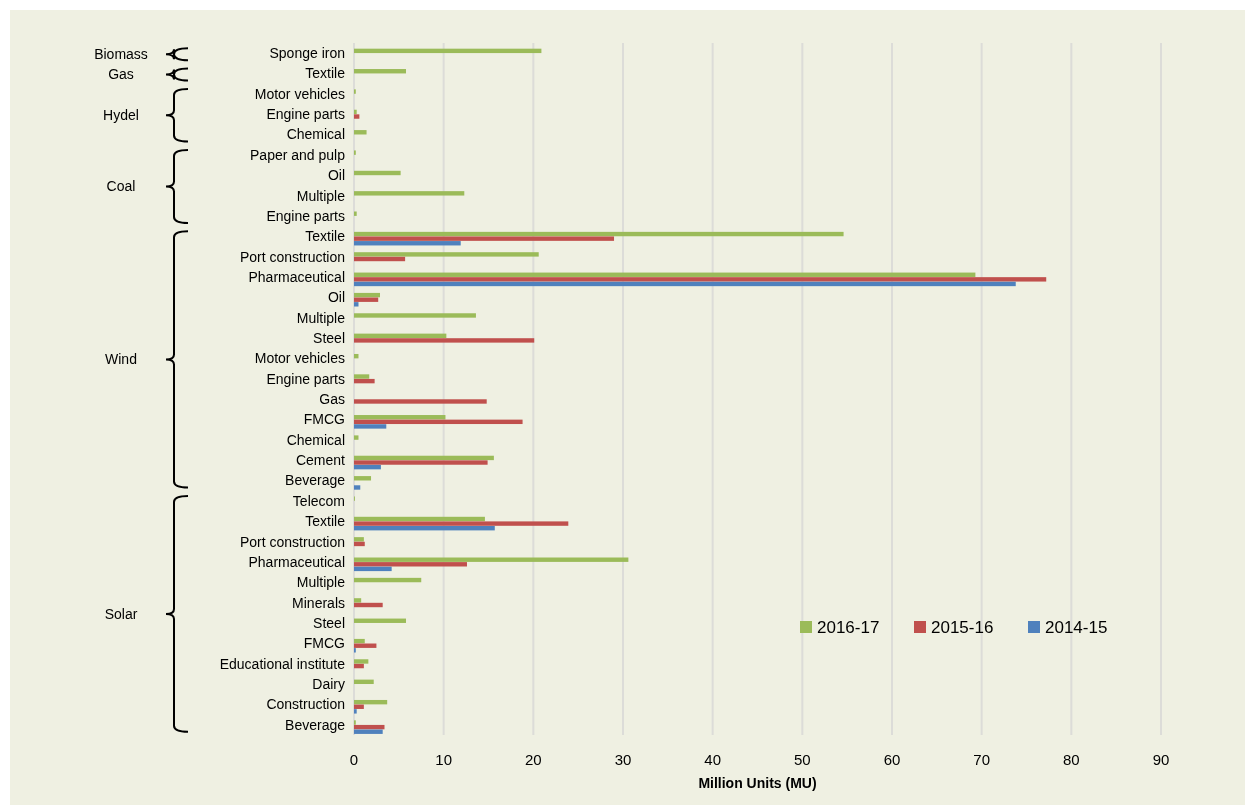 Image resolution: width=1252 pixels, height=812 pixels. What do you see at coordinates (982, 759) in the screenshot?
I see `x-tick-label: 70` at bounding box center [982, 759].